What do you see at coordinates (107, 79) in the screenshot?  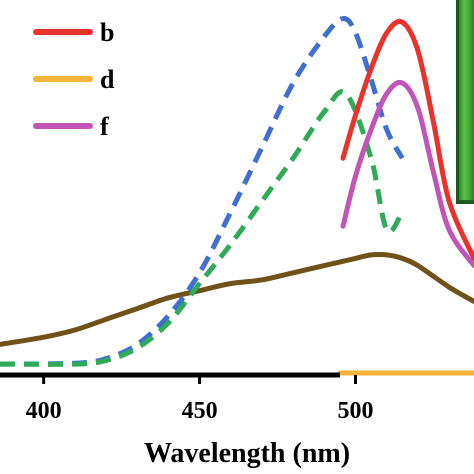 I see `legend-label-d: d` at bounding box center [107, 79].